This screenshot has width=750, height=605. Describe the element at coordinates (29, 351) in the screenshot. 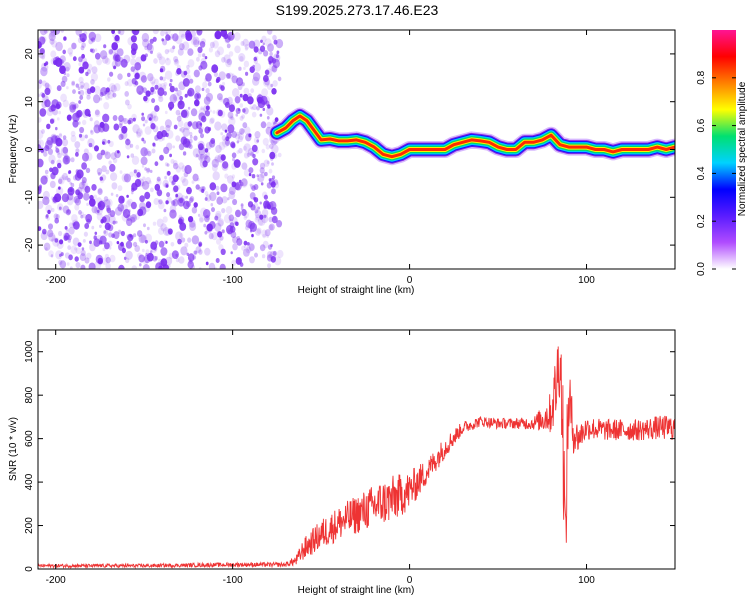

I see `y-tick-label: 1000` at that location.